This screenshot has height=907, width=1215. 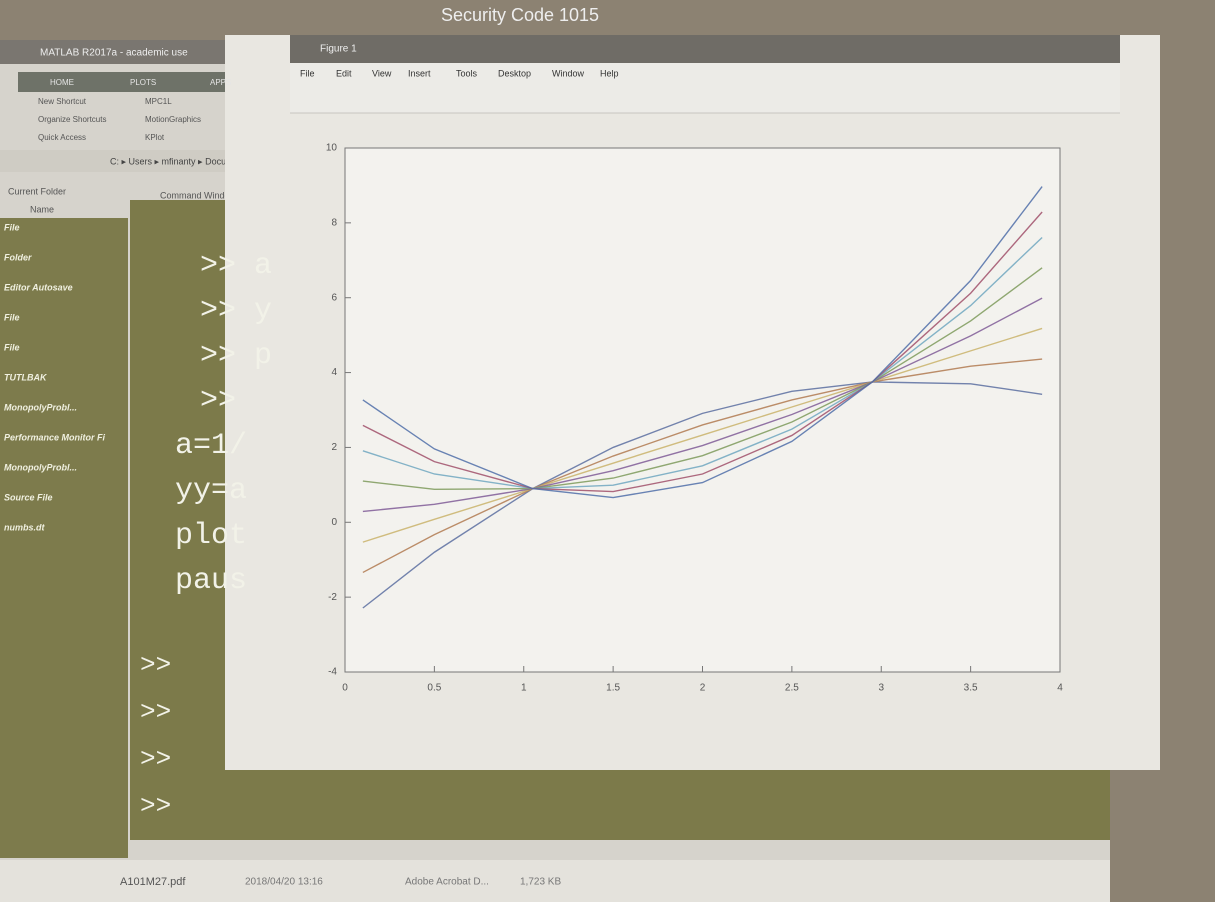 I want to click on app: MPC1L, so click(x=158, y=101).